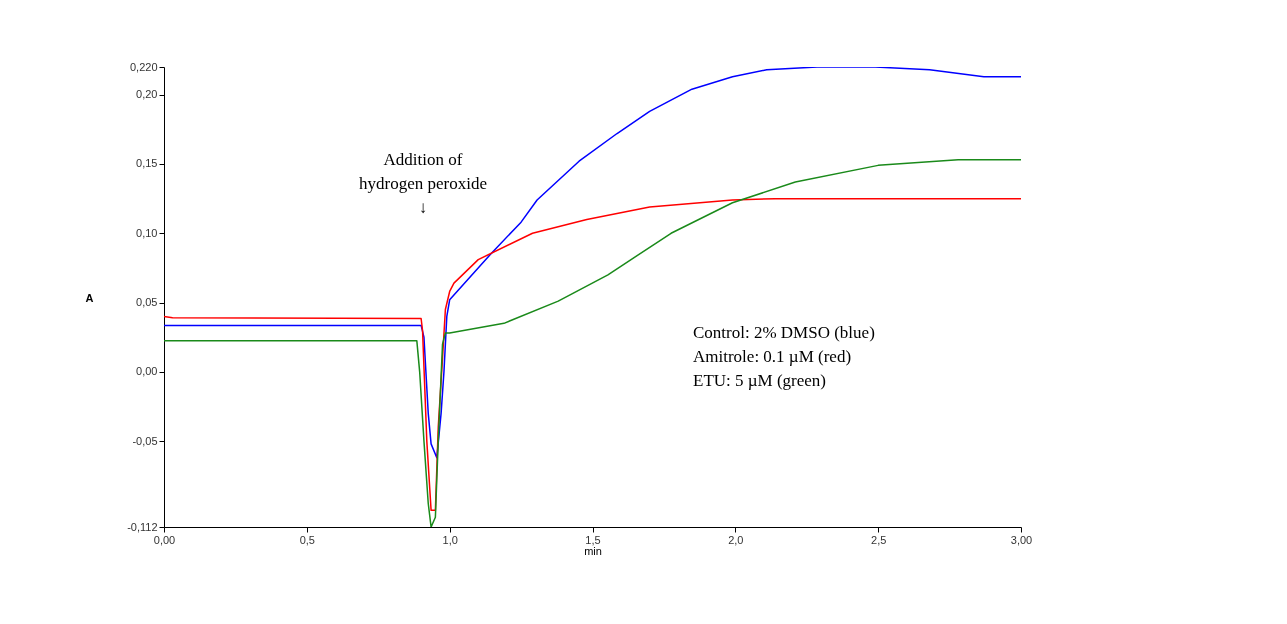  I want to click on y-tick-label: 0,20, so click(147, 94).